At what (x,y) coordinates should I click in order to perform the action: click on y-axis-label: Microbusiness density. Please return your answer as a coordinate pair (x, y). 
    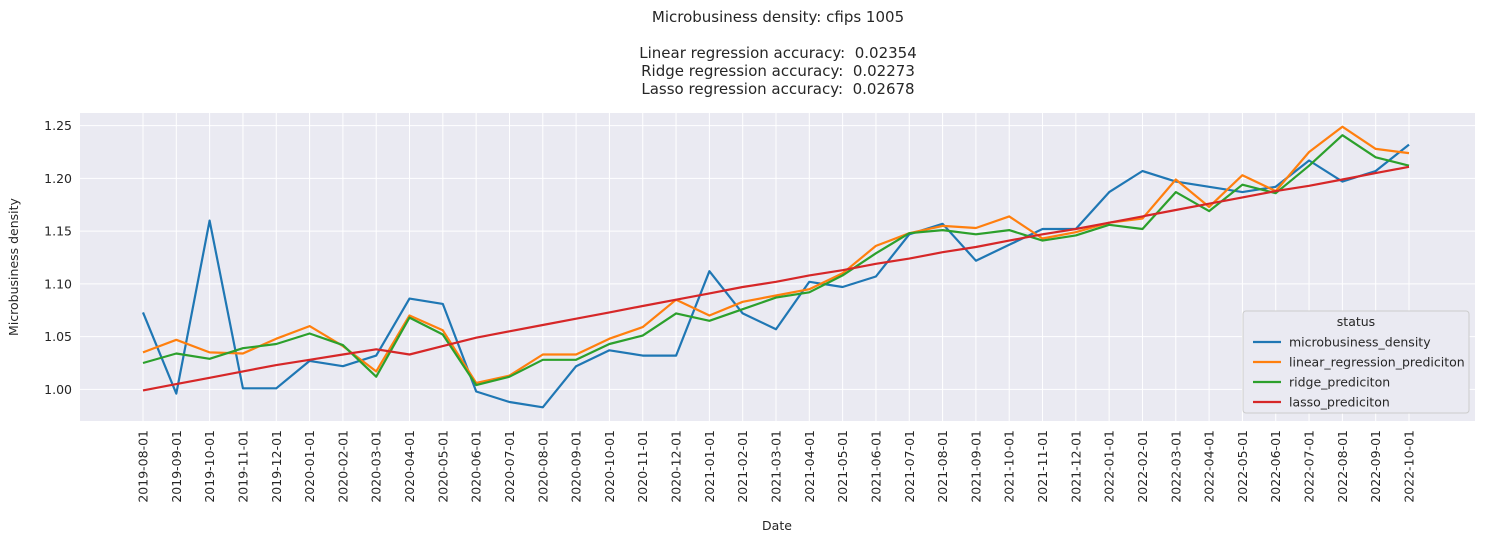
    Looking at the image, I should click on (13, 266).